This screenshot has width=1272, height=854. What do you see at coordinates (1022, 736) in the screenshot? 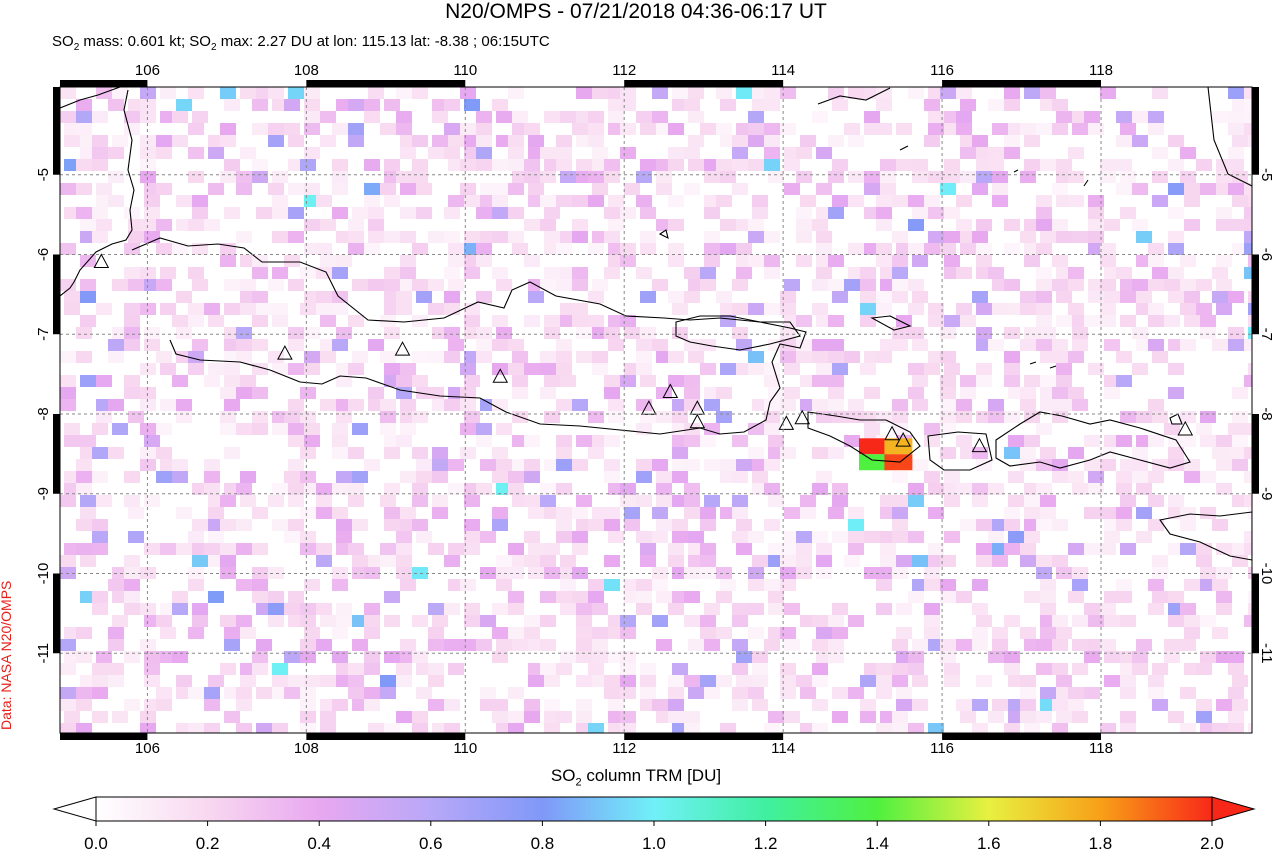
I see `frame-bar-bottom` at bounding box center [1022, 736].